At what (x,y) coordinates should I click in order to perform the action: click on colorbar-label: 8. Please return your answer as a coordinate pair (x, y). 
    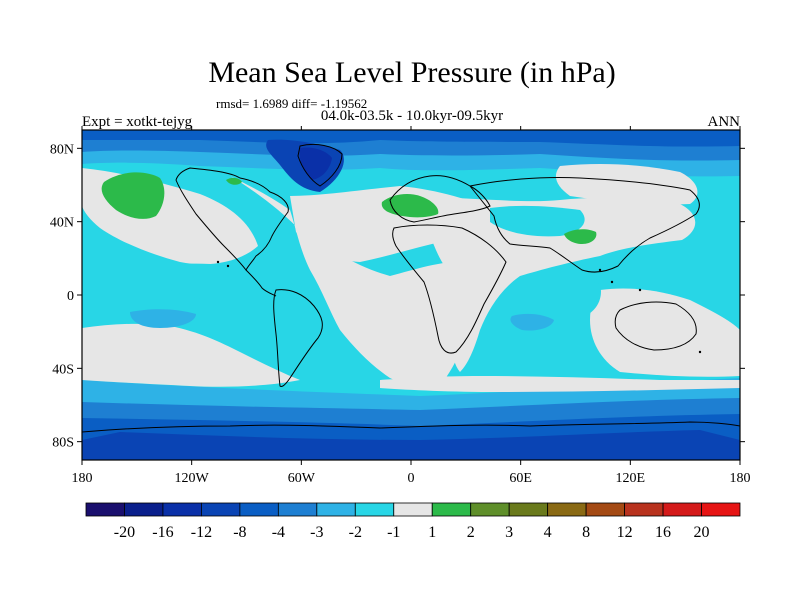
    Looking at the image, I should click on (586, 532).